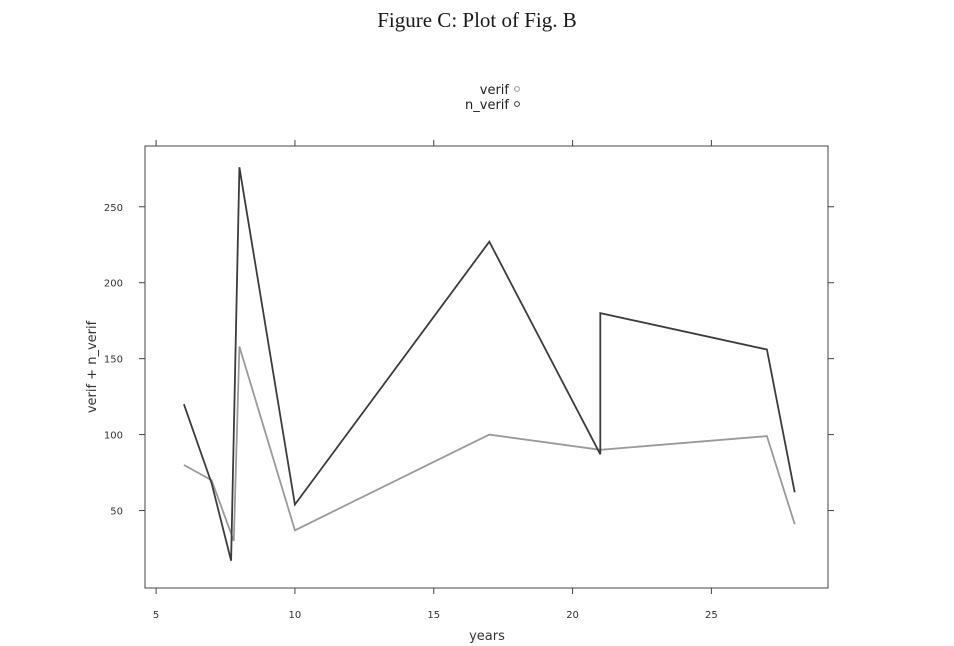  What do you see at coordinates (487, 105) in the screenshot?
I see `legend-label-n-verif: n_verif` at bounding box center [487, 105].